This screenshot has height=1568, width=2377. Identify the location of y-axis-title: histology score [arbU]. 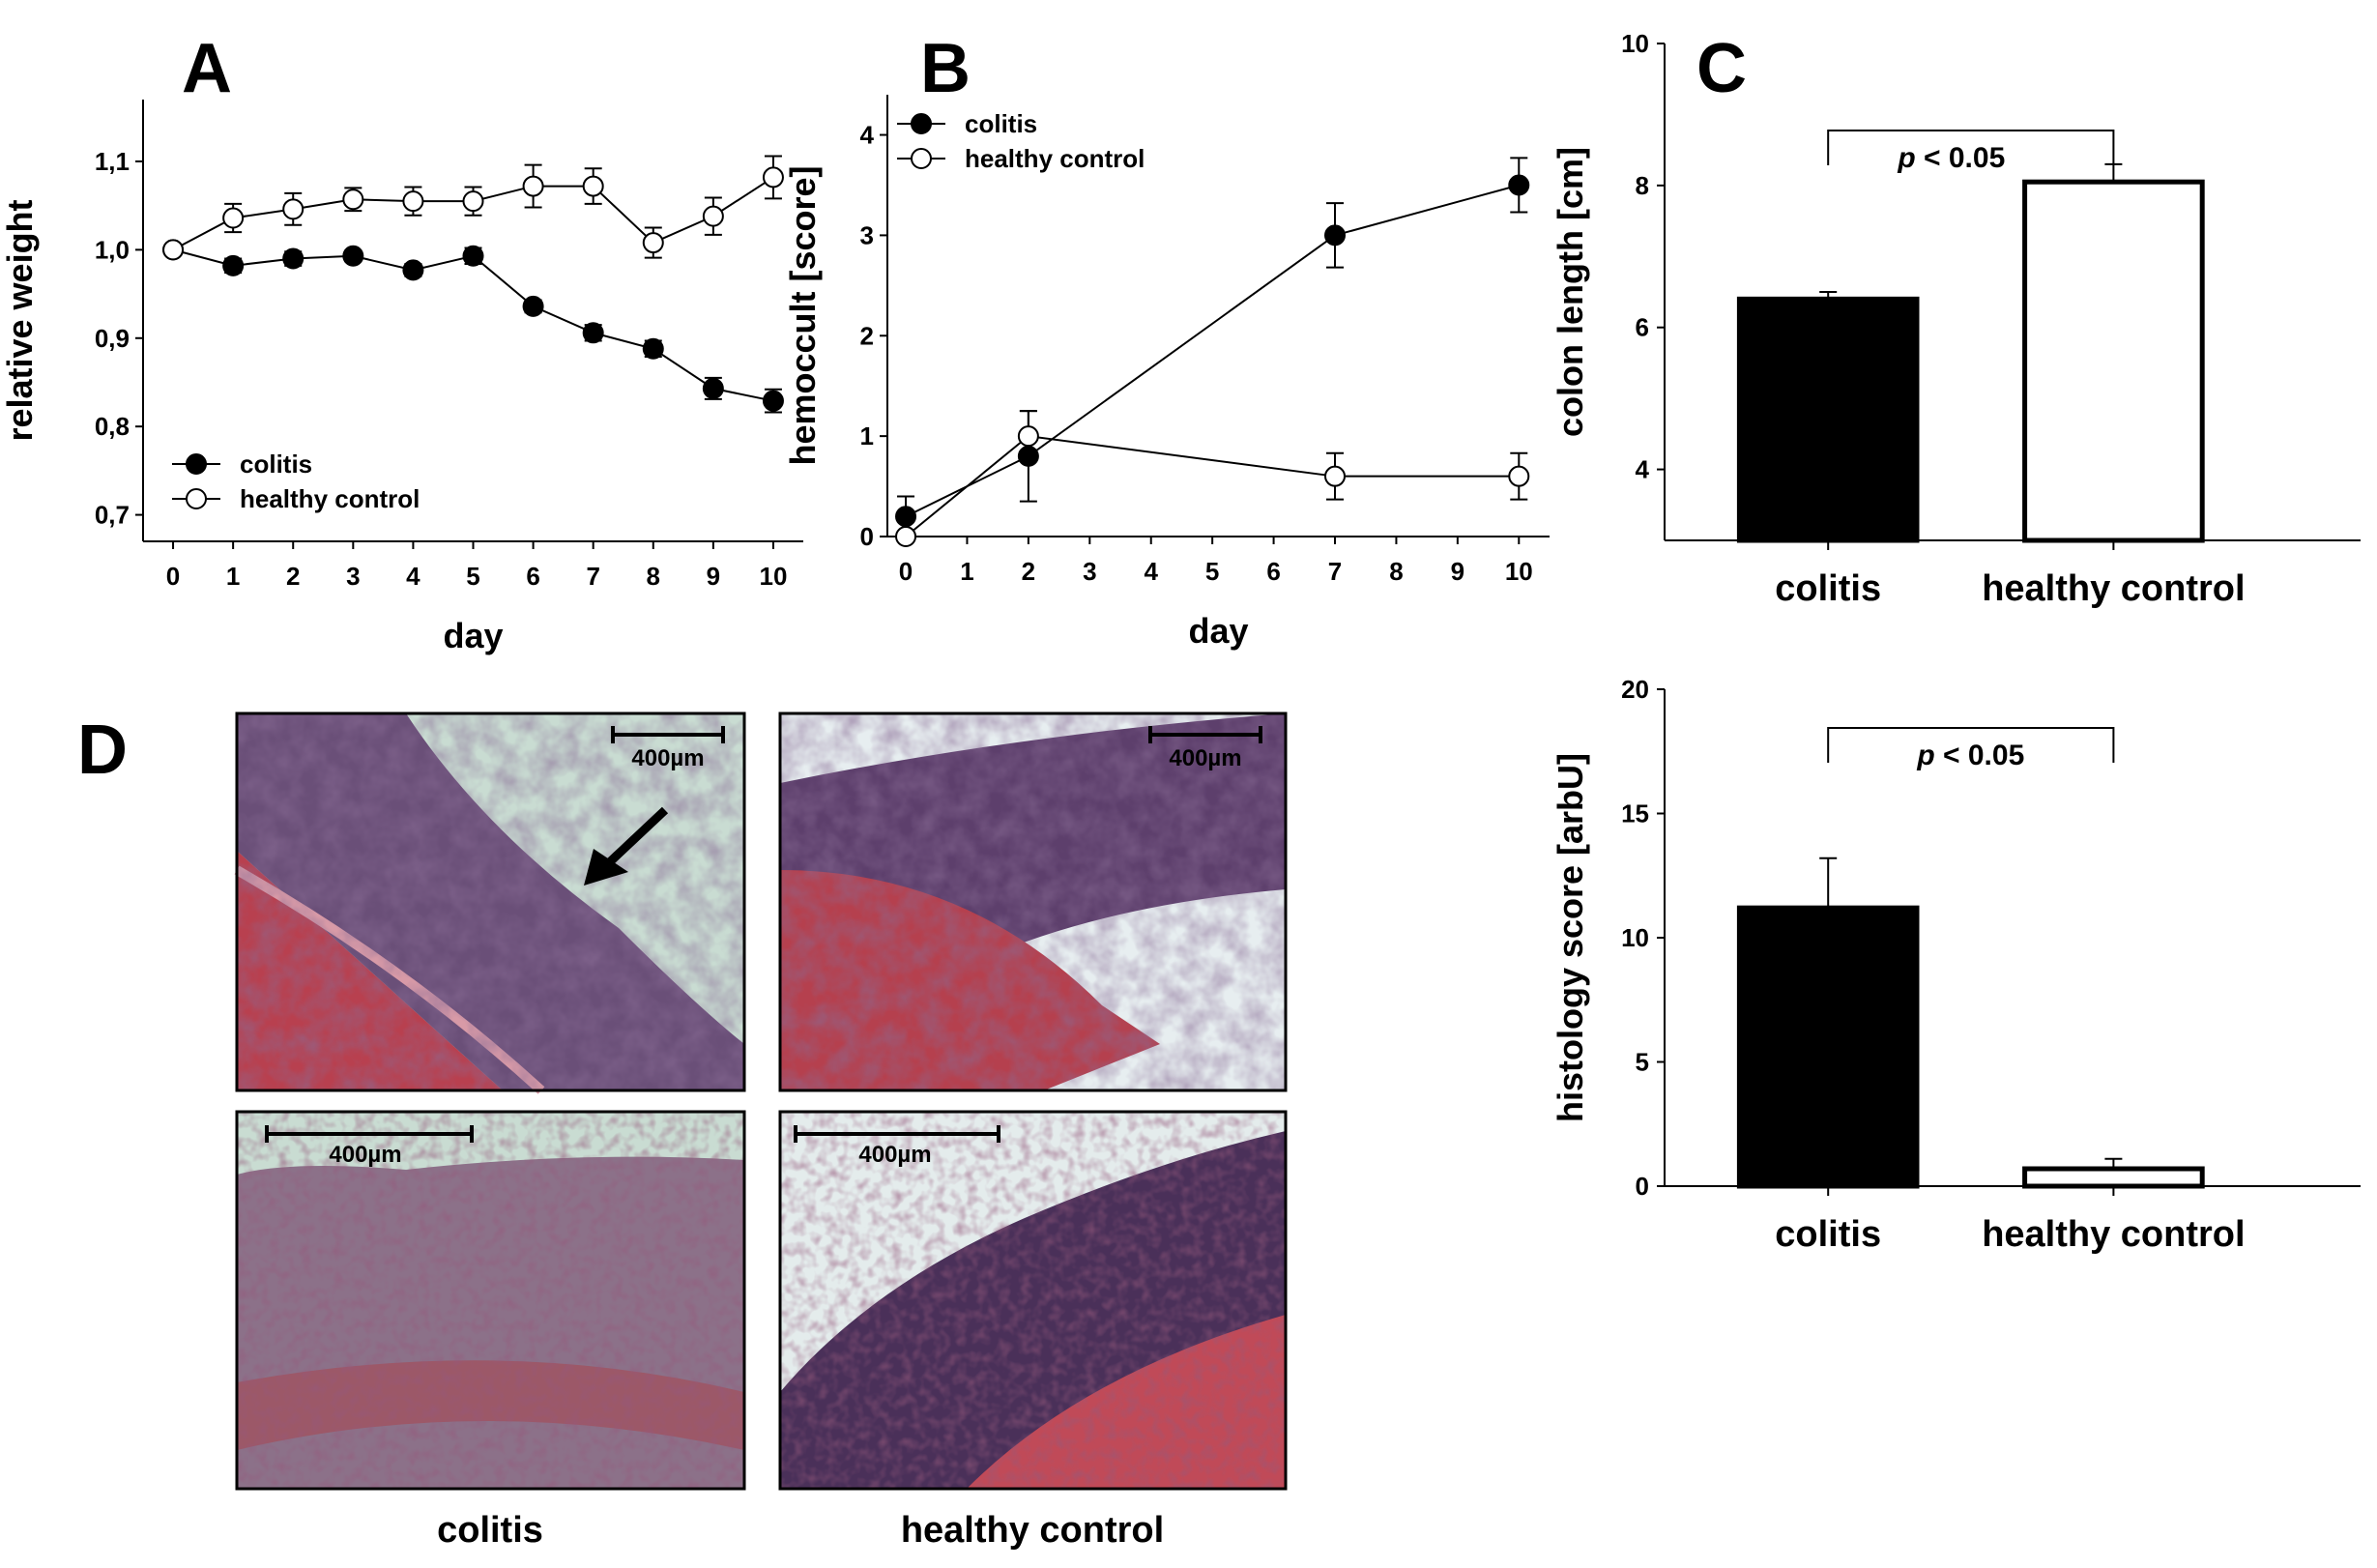
(1570, 937).